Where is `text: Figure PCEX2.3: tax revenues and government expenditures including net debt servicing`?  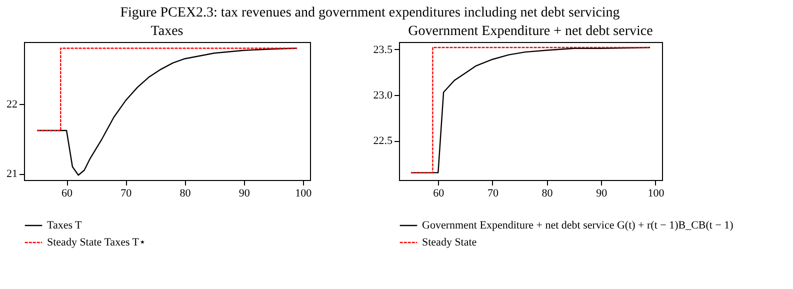
text: Figure PCEX2.3: tax revenues and government expenditures including net debt servicing is located at coordinates (370, 13).